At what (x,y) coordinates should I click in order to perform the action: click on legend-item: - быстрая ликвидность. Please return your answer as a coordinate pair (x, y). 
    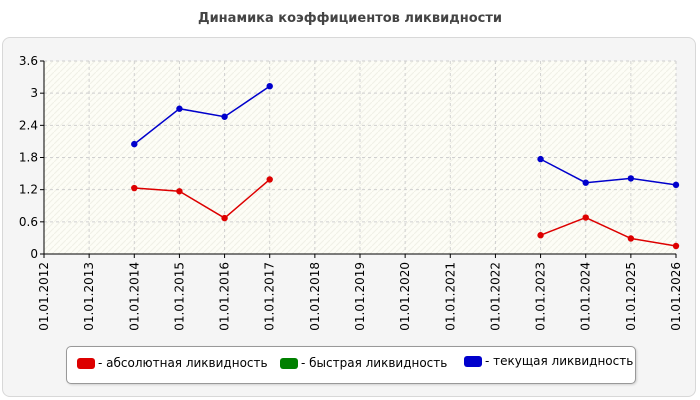
    Looking at the image, I should click on (363, 363).